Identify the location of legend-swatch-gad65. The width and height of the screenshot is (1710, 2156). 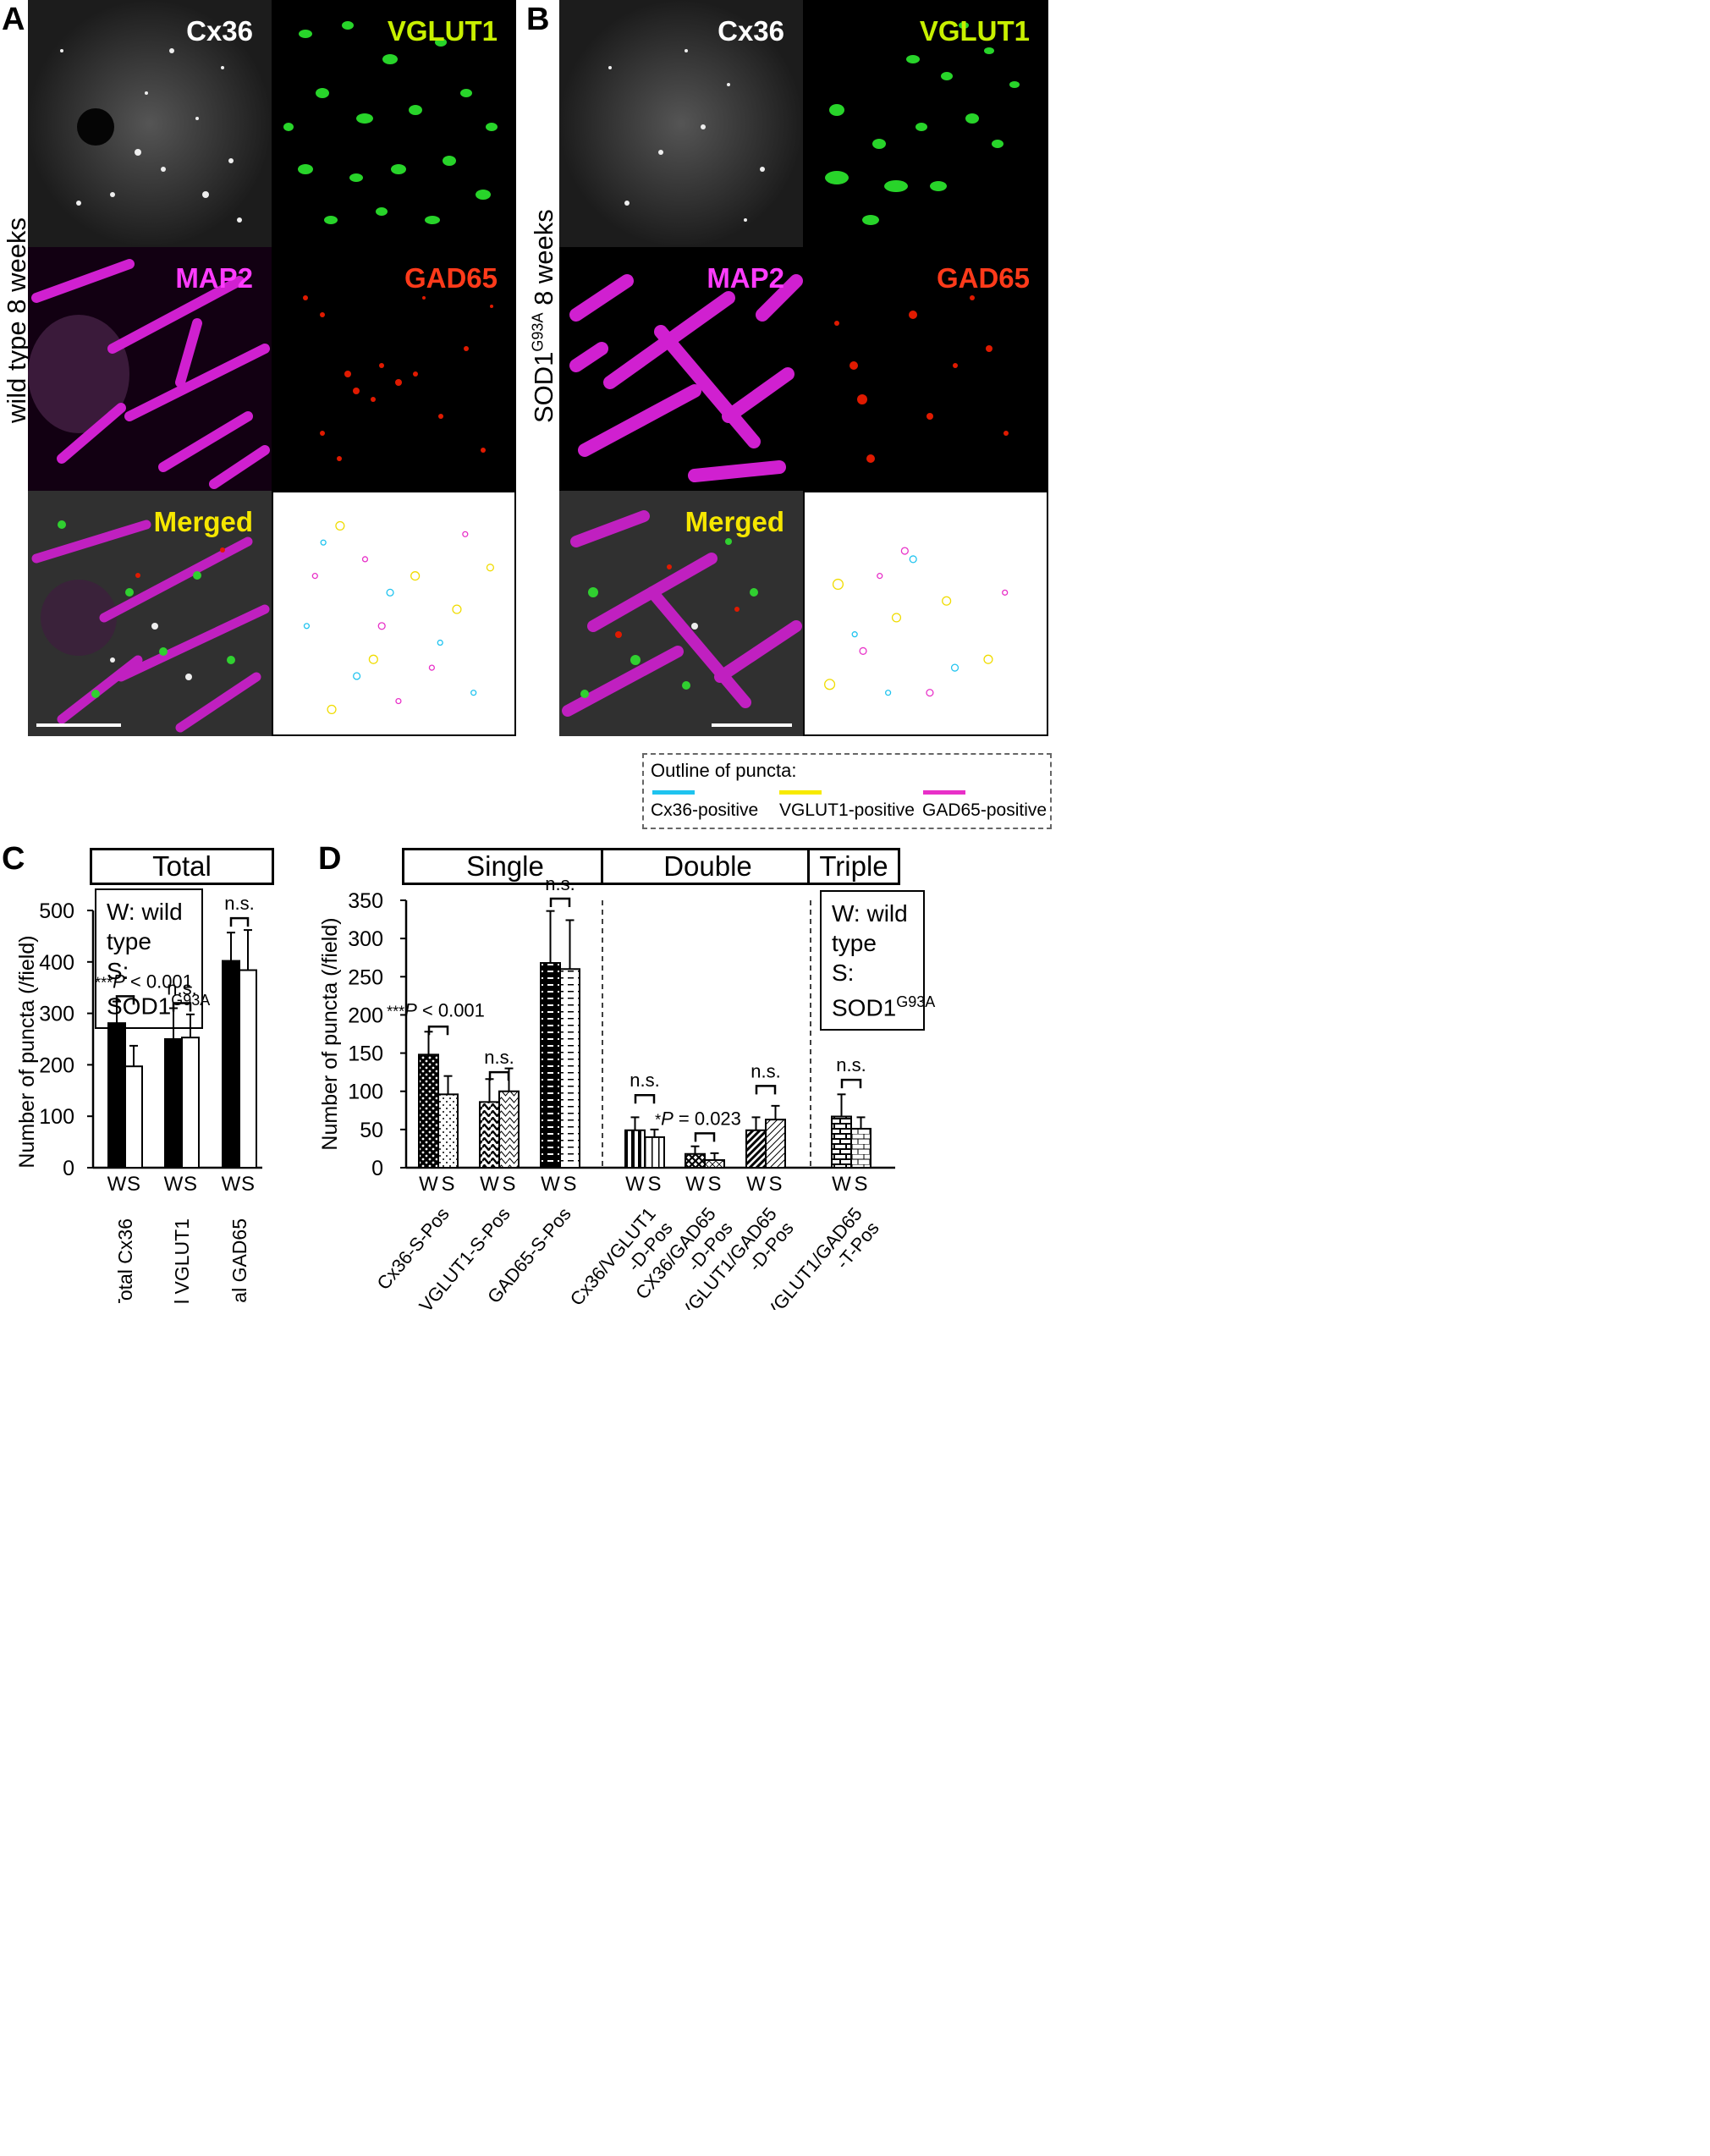
(944, 792).